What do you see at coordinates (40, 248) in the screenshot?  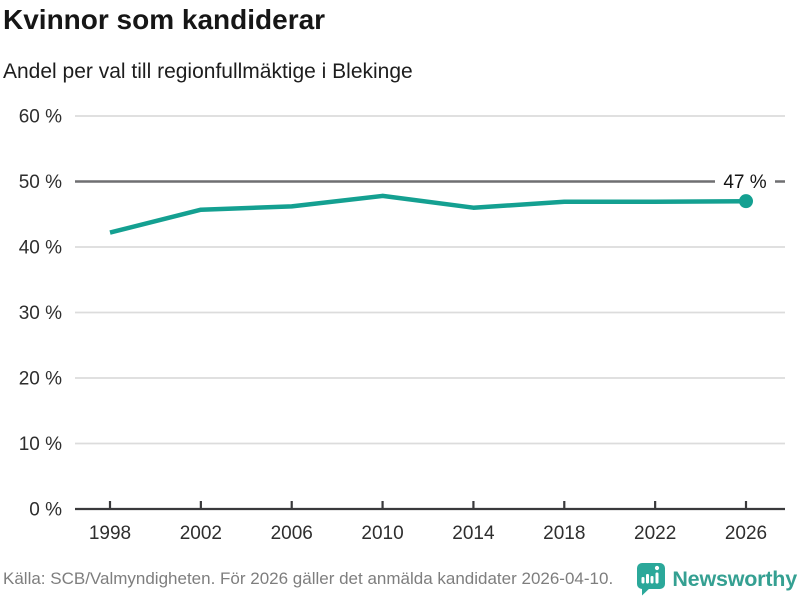 I see `y-tick-label: 40 %` at bounding box center [40, 248].